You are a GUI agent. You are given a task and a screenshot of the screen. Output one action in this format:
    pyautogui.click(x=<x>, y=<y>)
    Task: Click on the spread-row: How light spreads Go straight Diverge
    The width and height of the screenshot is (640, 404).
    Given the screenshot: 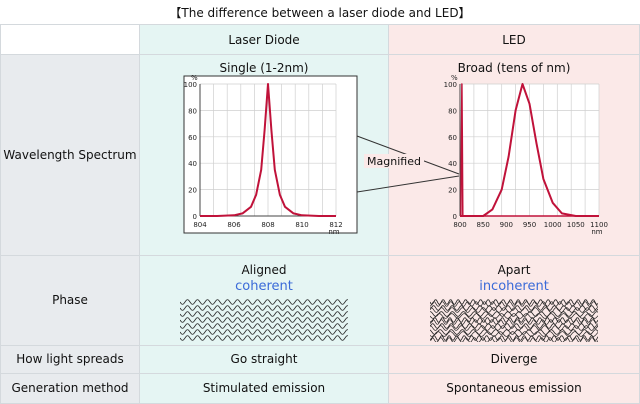 What is the action you would take?
    pyautogui.click(x=320, y=359)
    